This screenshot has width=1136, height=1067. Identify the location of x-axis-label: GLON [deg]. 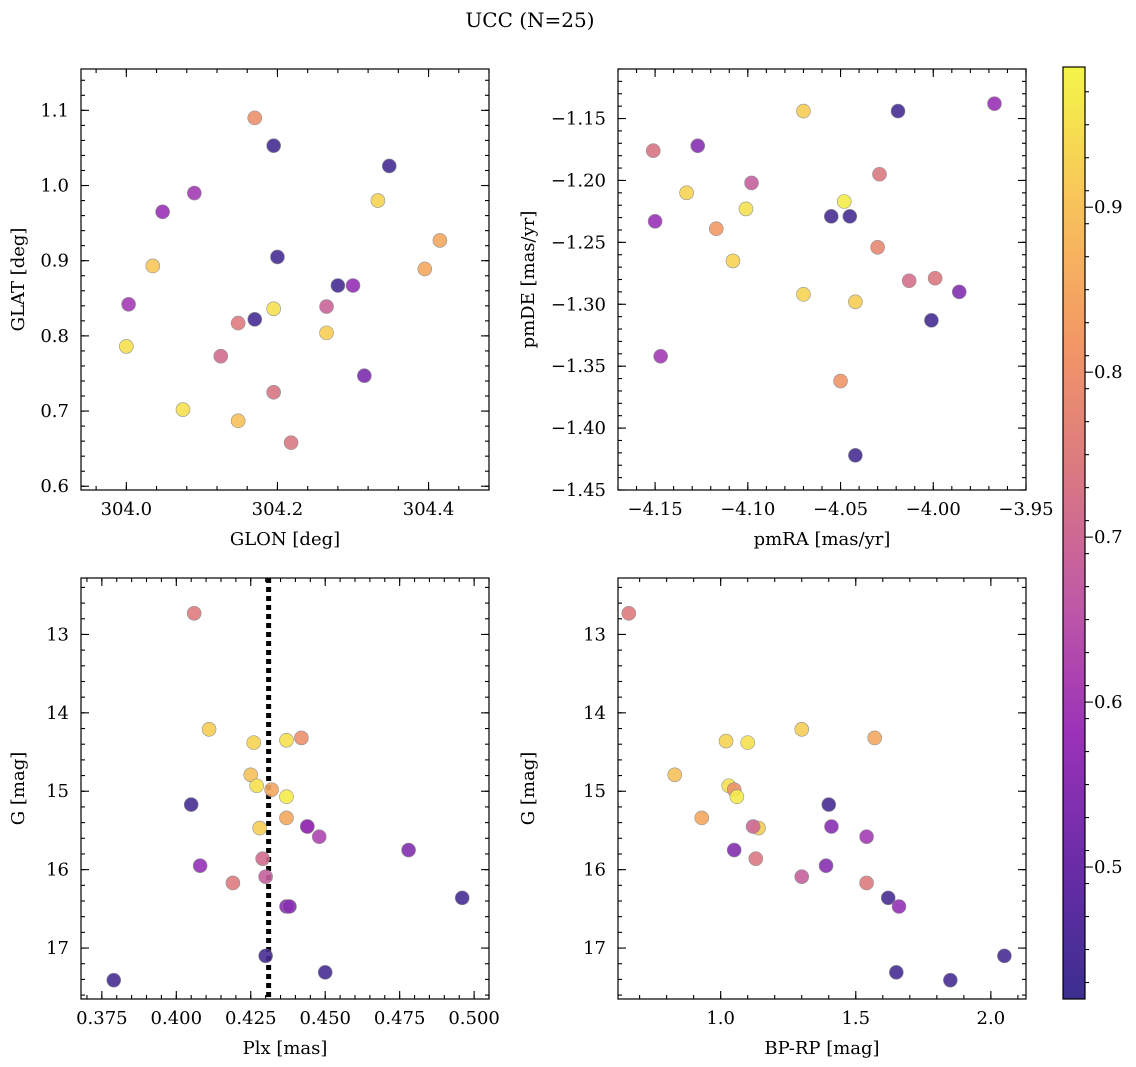
(285, 539).